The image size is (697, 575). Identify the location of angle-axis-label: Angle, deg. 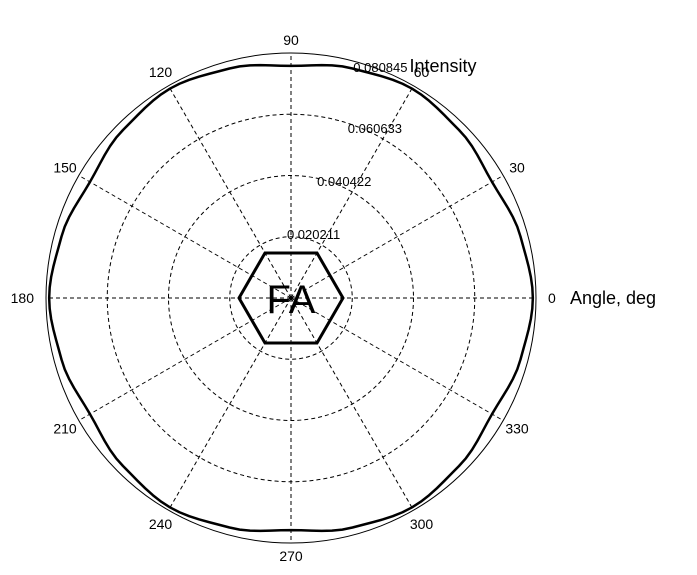
(613, 298).